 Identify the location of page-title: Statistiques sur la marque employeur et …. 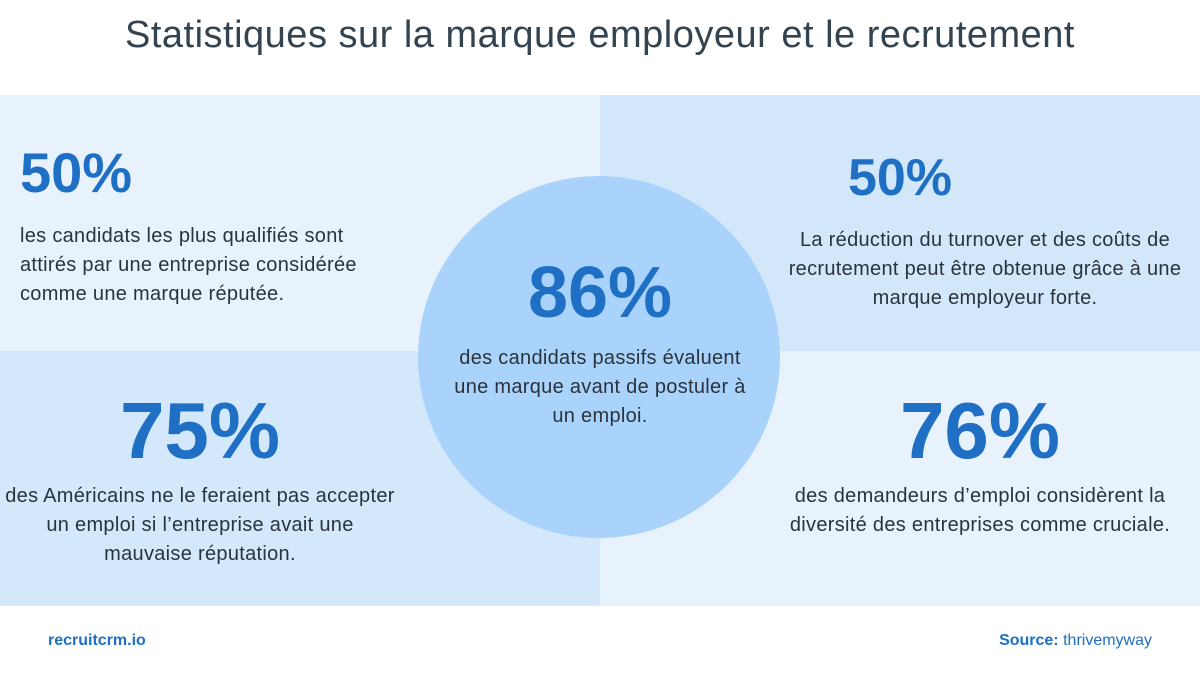
(600, 35).